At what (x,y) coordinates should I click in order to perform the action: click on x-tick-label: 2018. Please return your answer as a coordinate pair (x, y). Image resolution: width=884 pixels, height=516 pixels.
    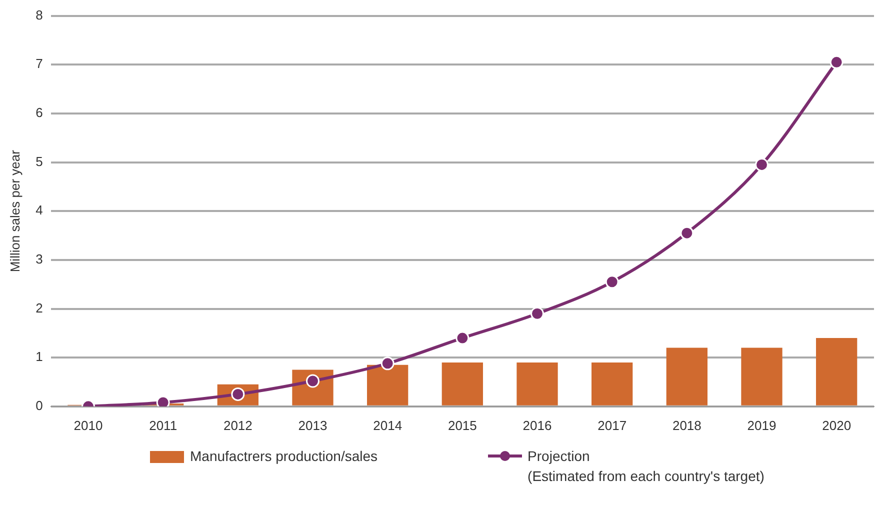
    Looking at the image, I should click on (687, 425).